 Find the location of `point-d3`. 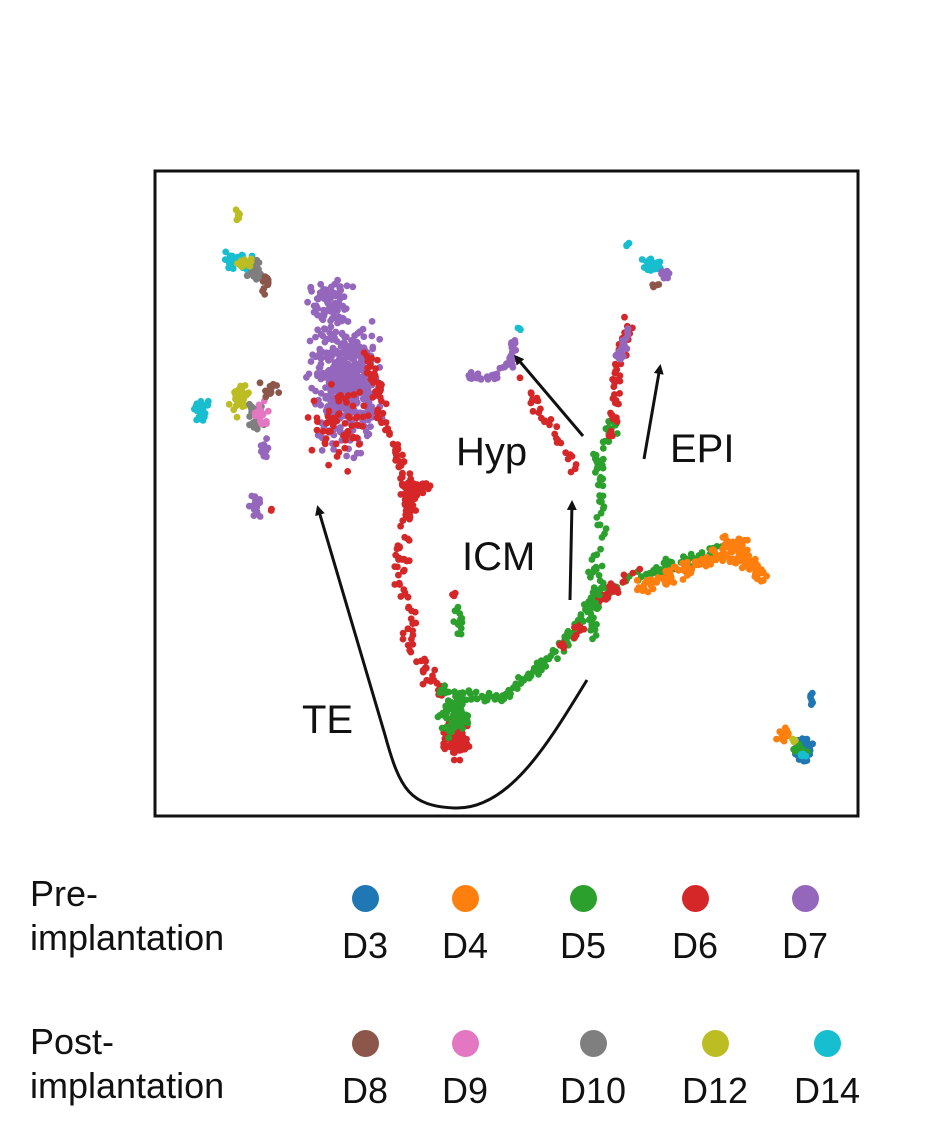

point-d3 is located at coordinates (809, 746).